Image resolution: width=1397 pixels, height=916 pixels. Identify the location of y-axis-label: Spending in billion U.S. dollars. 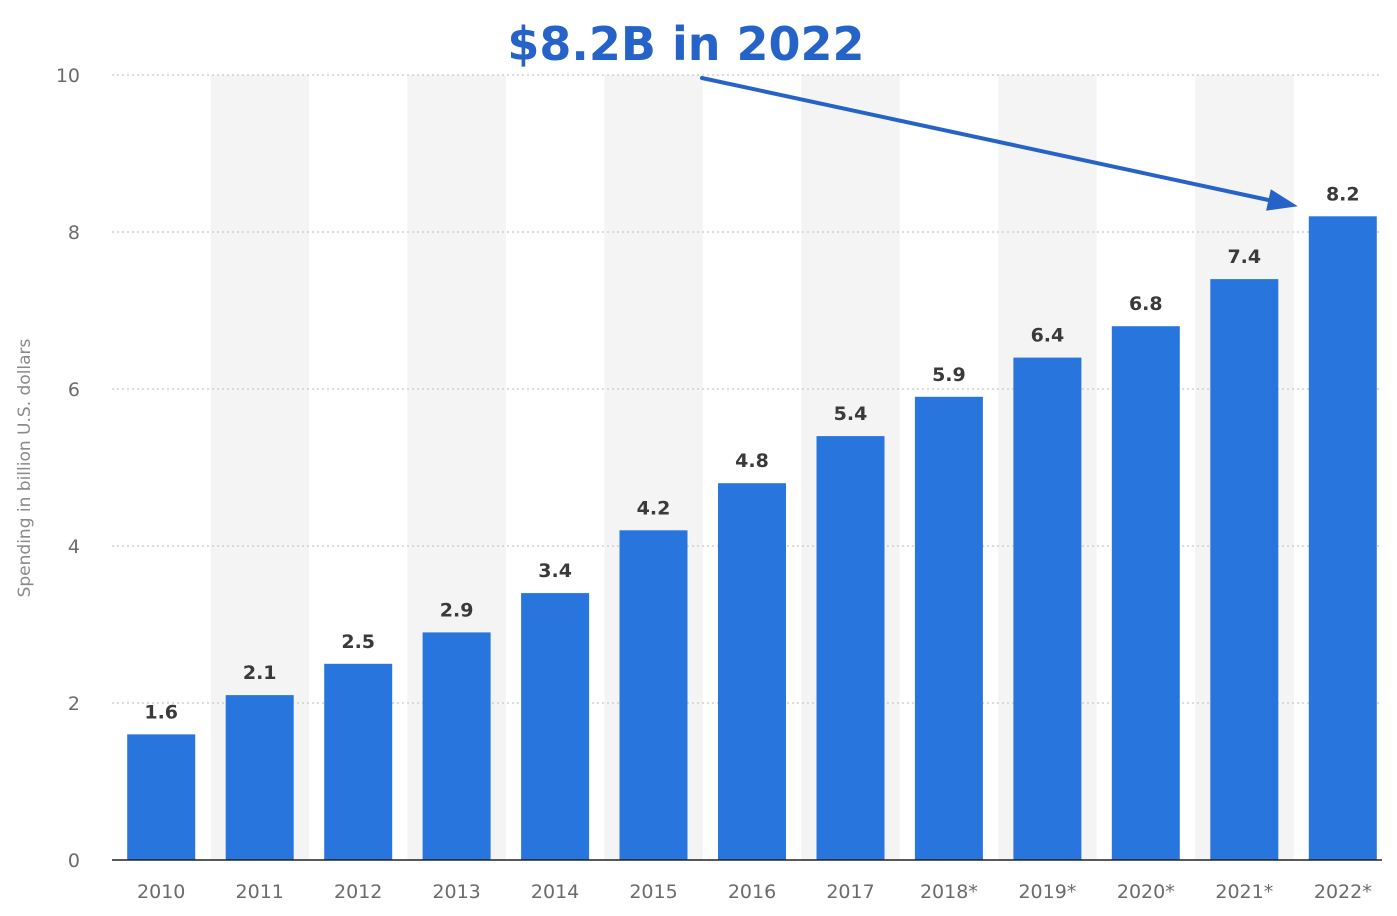
(25, 467).